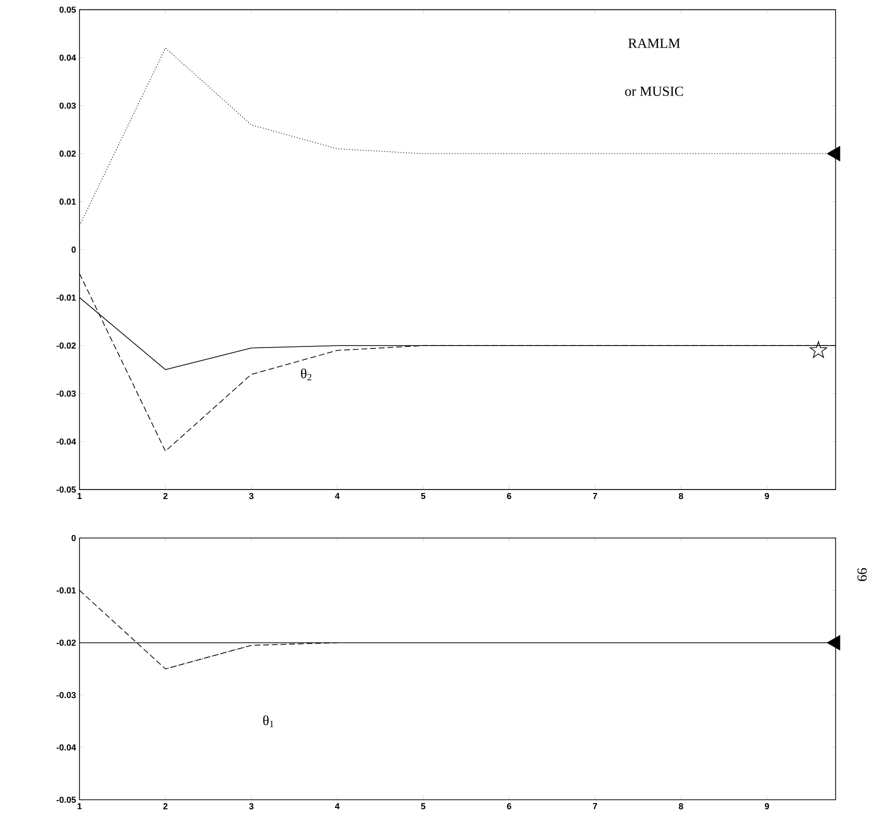 Image resolution: width=870 pixels, height=839 pixels. What do you see at coordinates (68, 57) in the screenshot?
I see `y-tick-label: 0.04` at bounding box center [68, 57].